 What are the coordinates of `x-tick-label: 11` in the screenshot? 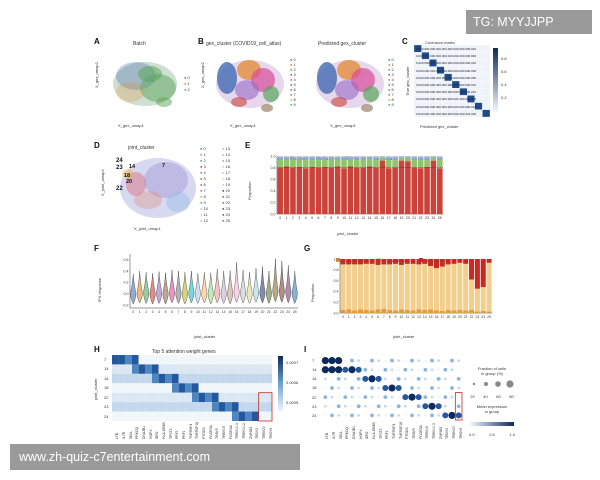 It's located at (407, 317).